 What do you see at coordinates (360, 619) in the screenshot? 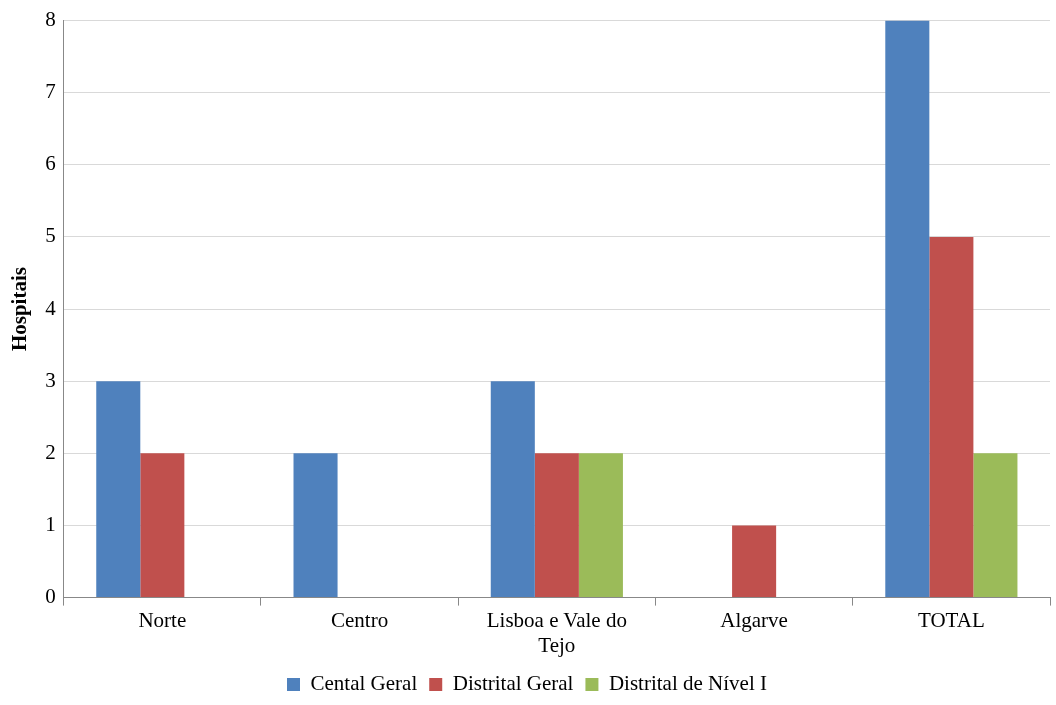
I see `x-tick-label: Centro` at bounding box center [360, 619].